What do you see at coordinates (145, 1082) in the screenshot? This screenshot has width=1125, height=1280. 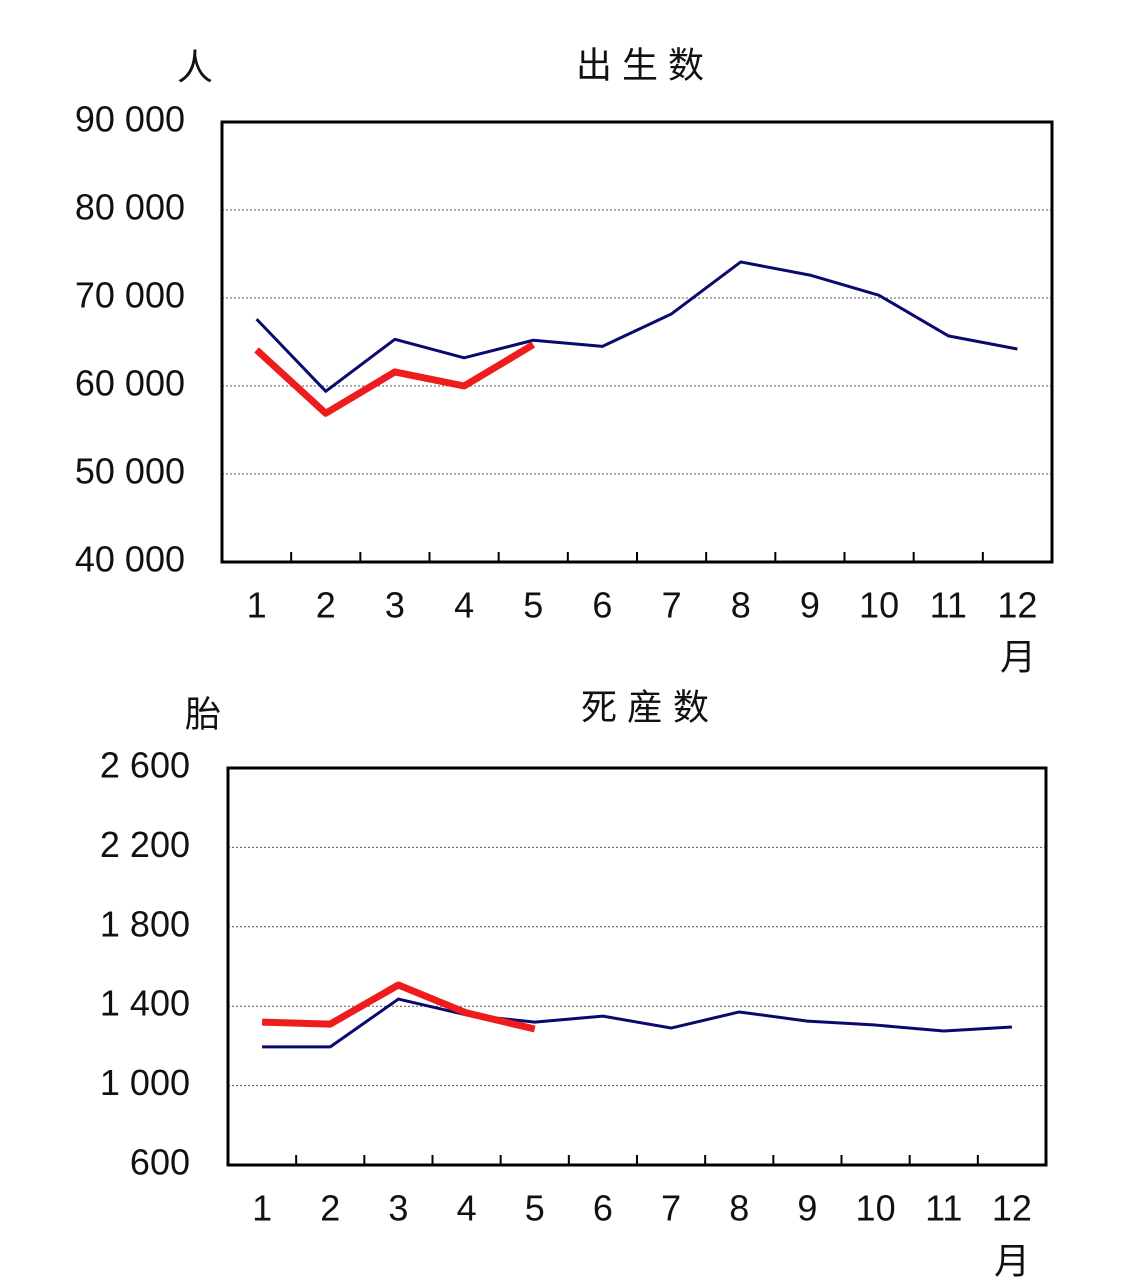 I see `y-tick-label: 1 000` at bounding box center [145, 1082].